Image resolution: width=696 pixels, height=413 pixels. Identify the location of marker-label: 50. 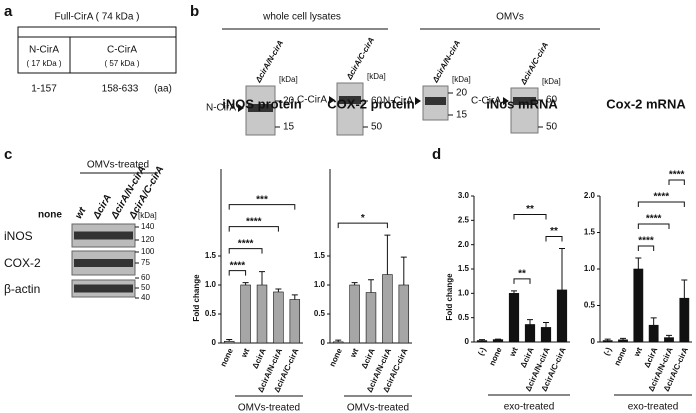
(552, 127).